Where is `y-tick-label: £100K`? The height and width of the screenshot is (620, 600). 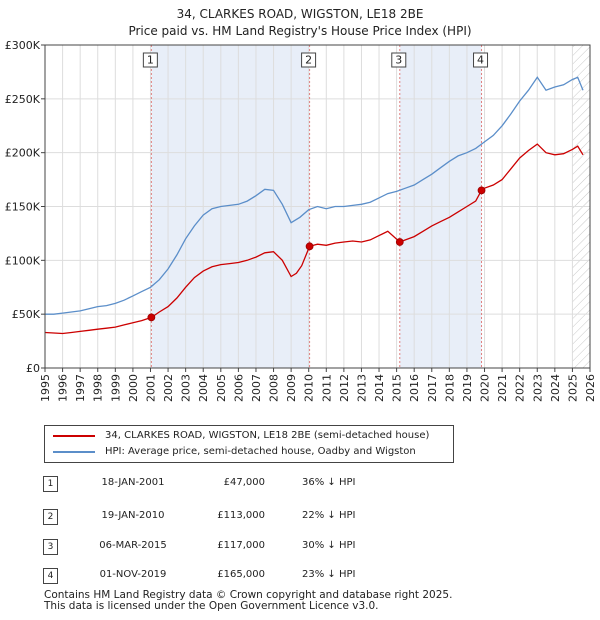 y-tick-label: £100K is located at coordinates (23, 260).